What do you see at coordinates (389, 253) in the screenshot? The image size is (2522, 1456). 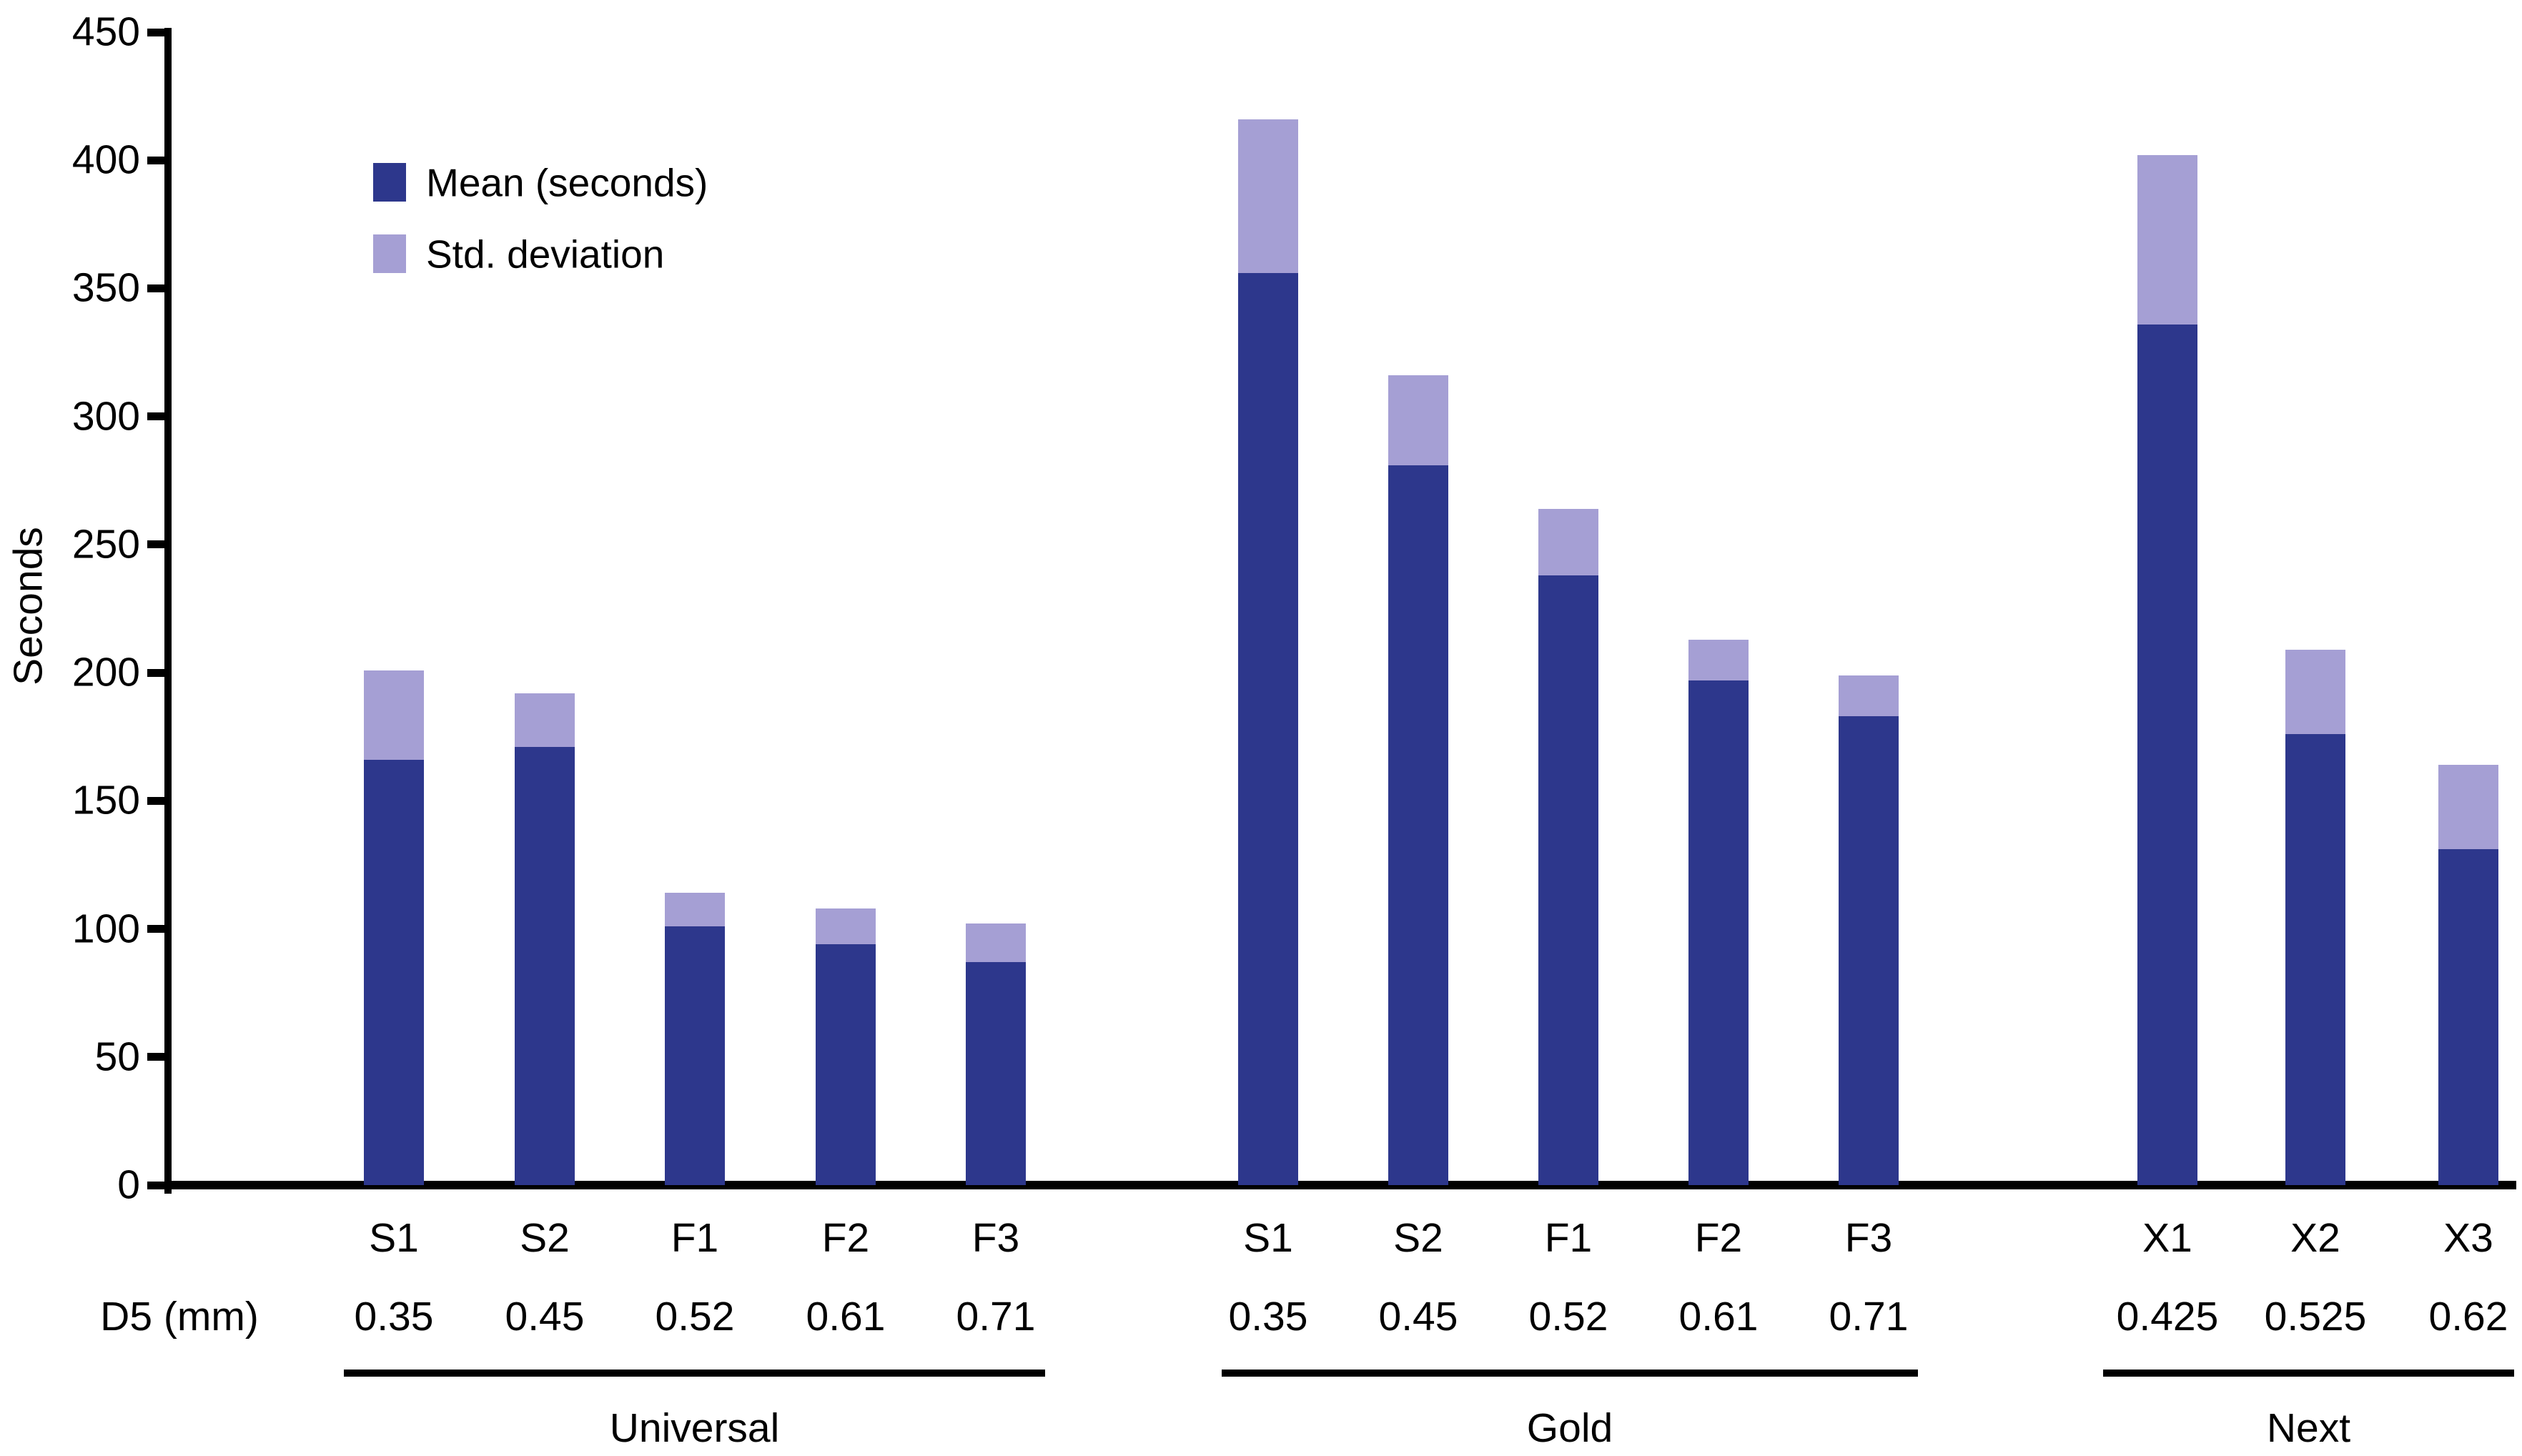 I see `legend-swatch-std-icon` at bounding box center [389, 253].